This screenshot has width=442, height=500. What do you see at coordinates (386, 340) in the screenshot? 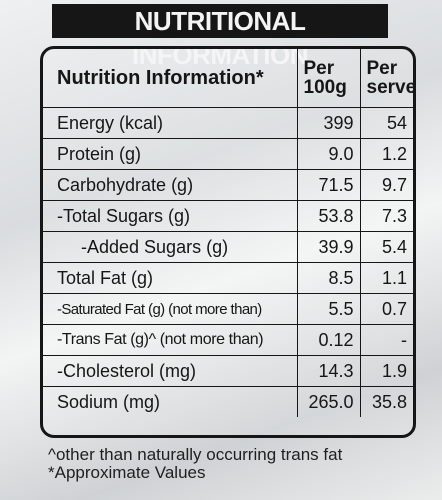
I see `row-per-serve: -` at bounding box center [386, 340].